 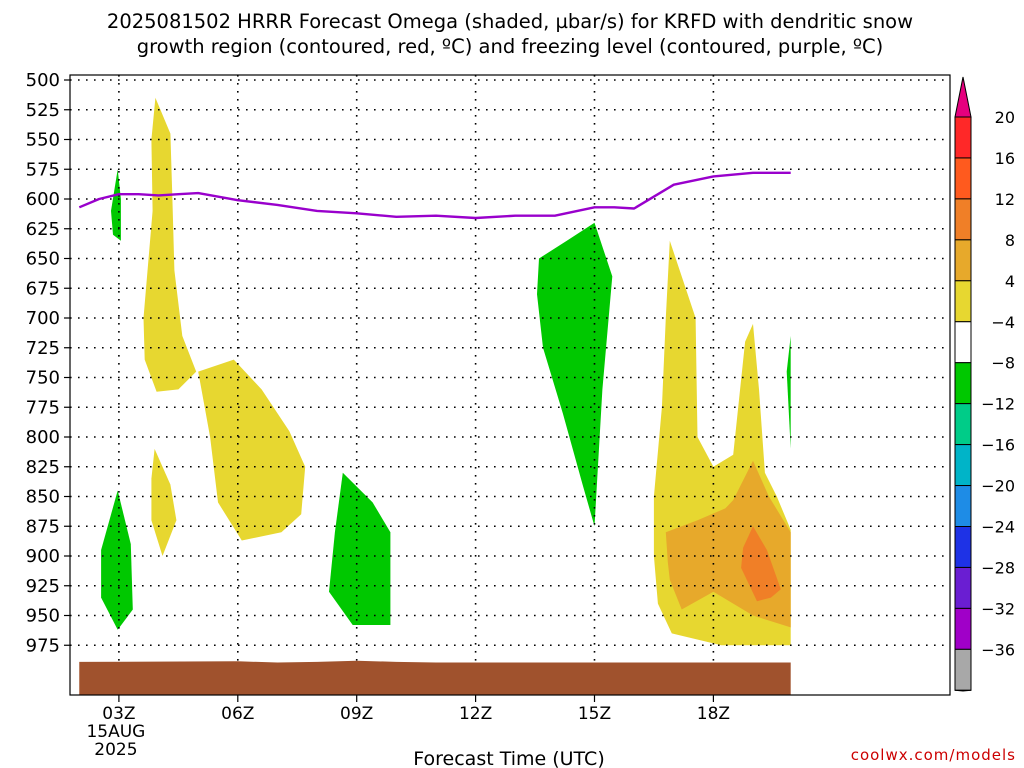 I want to click on y-tick-label: 550, so click(x=43, y=140).